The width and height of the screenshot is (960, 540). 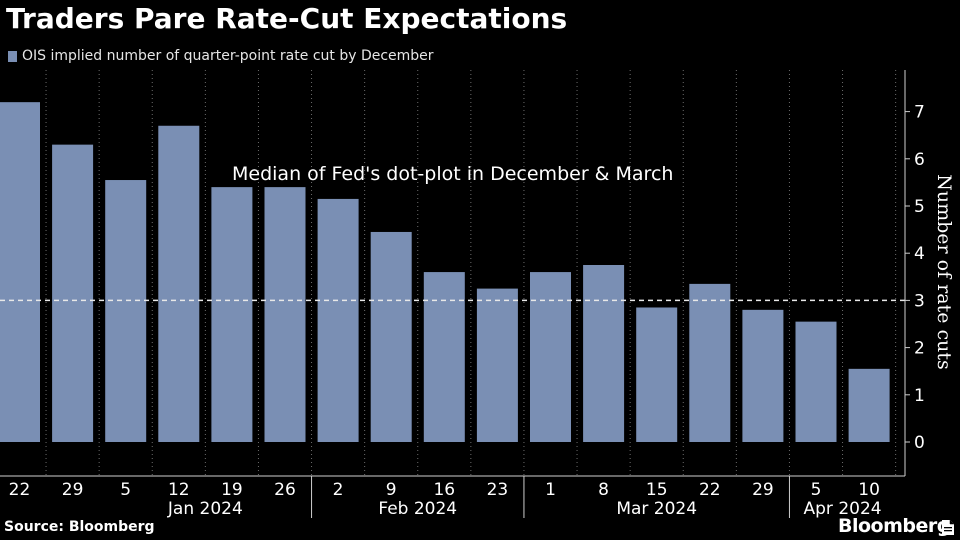 What do you see at coordinates (944, 272) in the screenshot?
I see `y-axis-label: Number of rate cuts` at bounding box center [944, 272].